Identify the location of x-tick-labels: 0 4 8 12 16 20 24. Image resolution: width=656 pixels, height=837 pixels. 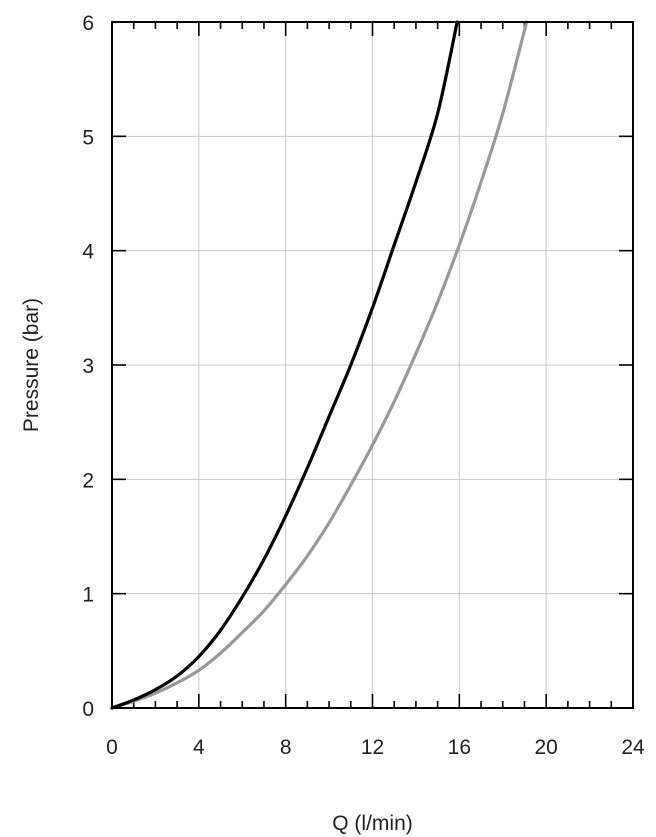
(375, 747).